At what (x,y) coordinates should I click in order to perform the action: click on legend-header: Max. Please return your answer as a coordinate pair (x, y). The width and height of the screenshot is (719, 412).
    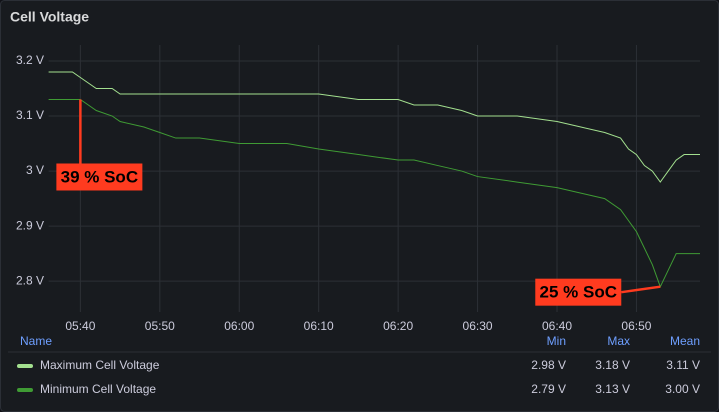
    Looking at the image, I should click on (618, 341).